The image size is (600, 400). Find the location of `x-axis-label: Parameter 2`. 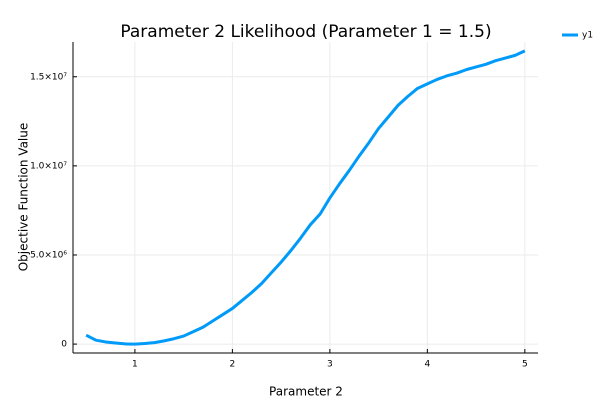

x-axis-label: Parameter 2 is located at coordinates (306, 392).